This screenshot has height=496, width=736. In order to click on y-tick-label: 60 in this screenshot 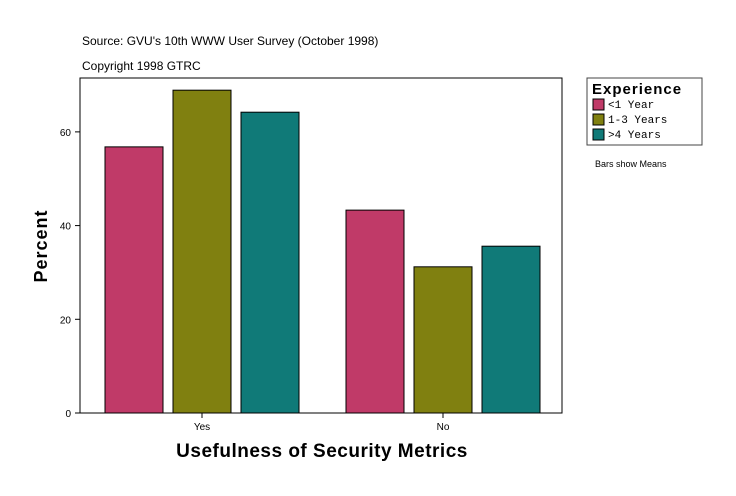, I will do `click(66, 133)`.